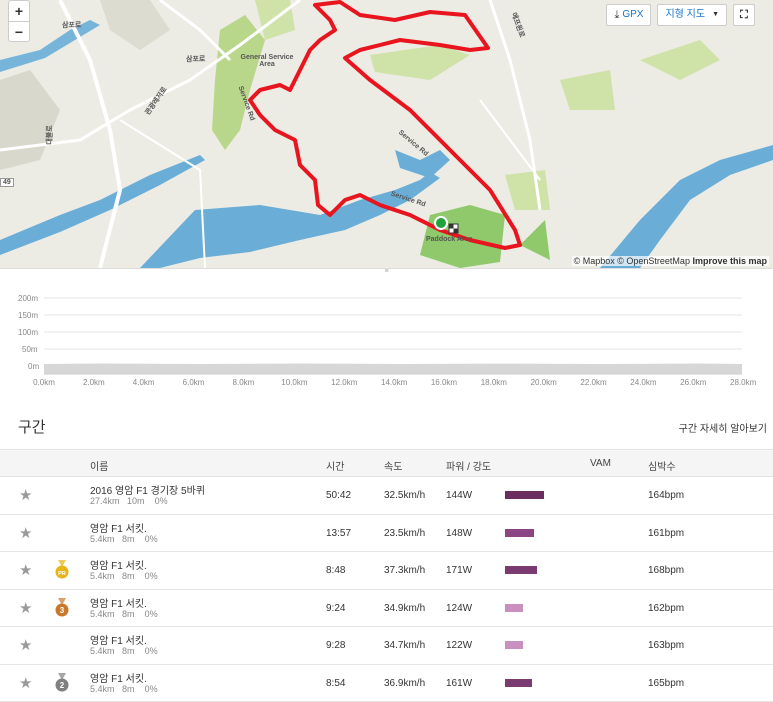 The image size is (773, 702). I want to click on segment-power: 122W, so click(459, 645).